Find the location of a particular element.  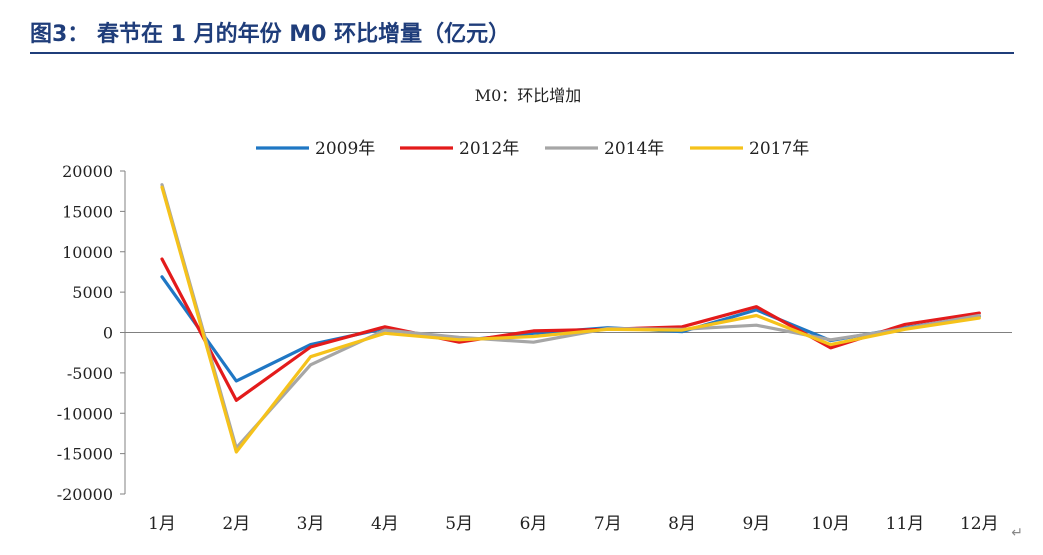

x-tick-label: 12月 is located at coordinates (979, 524).